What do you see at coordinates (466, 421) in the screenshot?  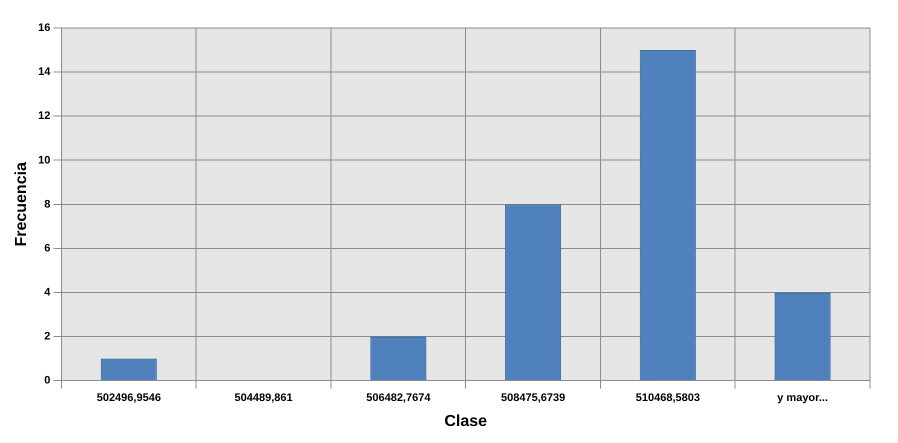 I see `x-axis-title: Clase` at bounding box center [466, 421].